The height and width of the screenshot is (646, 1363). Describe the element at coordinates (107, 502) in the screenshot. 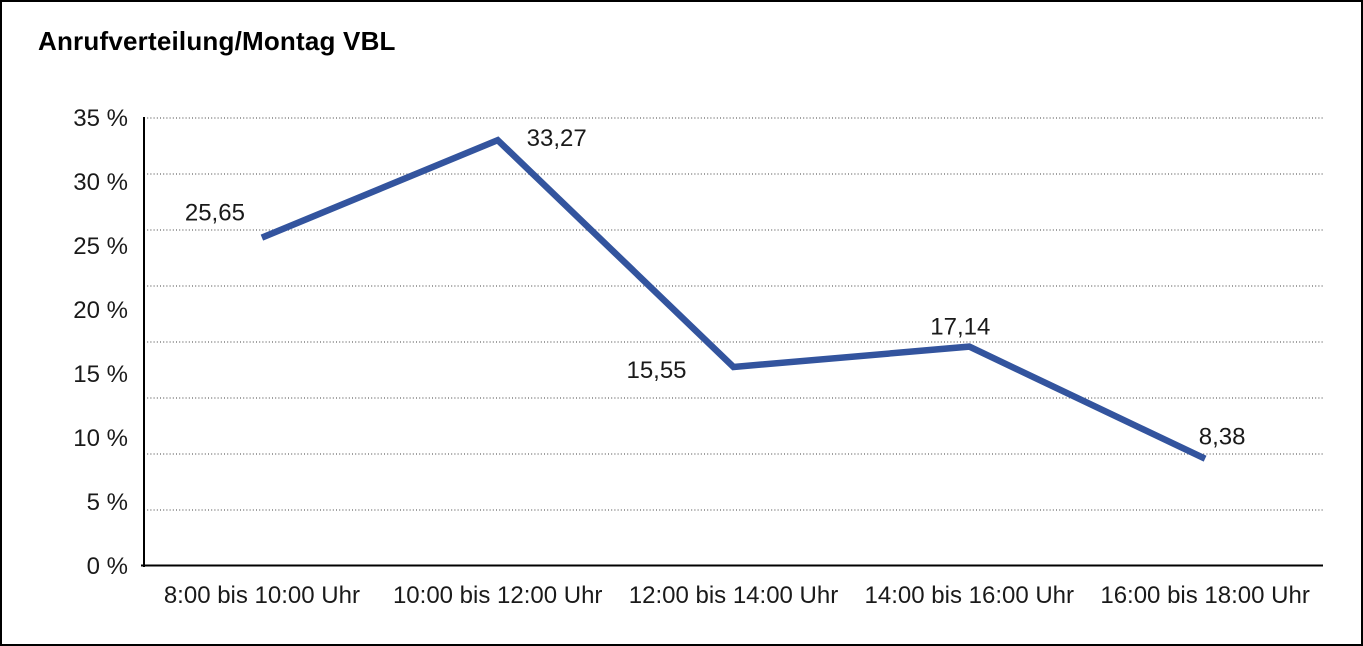

I see `y-axis-tick-label: 5 %` at that location.